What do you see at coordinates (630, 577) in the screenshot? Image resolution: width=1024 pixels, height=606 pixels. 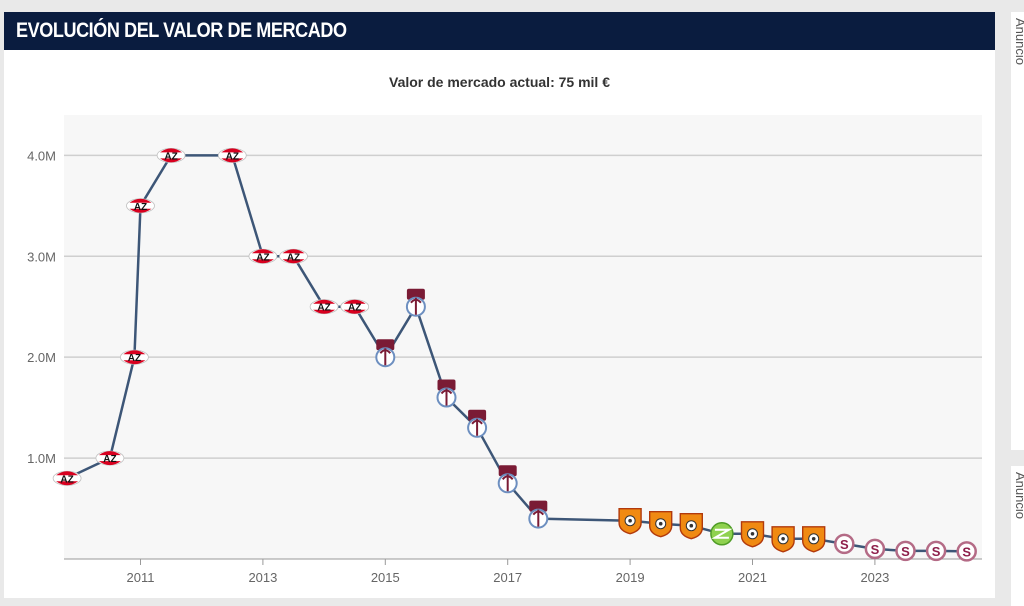 I see `x-tick-label: 2019` at bounding box center [630, 577].